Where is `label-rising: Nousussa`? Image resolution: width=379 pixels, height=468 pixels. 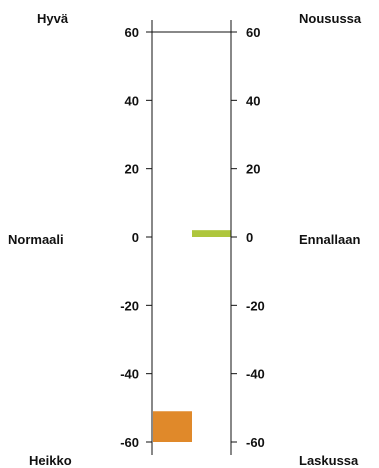 label-rising: Nousussa is located at coordinates (330, 18).